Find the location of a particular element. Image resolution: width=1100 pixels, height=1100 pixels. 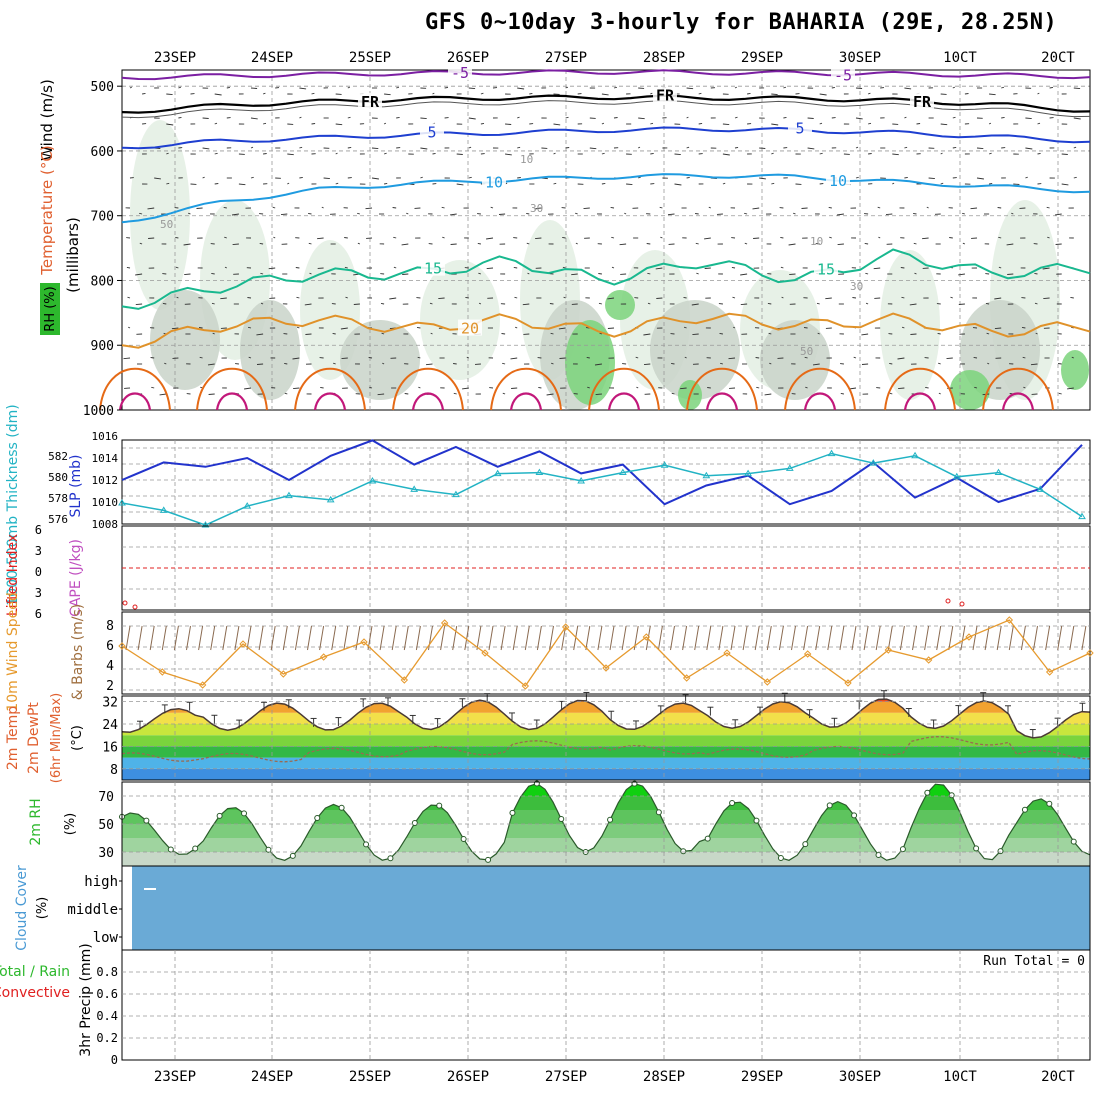

hot-contour is located at coordinates (722, 401).